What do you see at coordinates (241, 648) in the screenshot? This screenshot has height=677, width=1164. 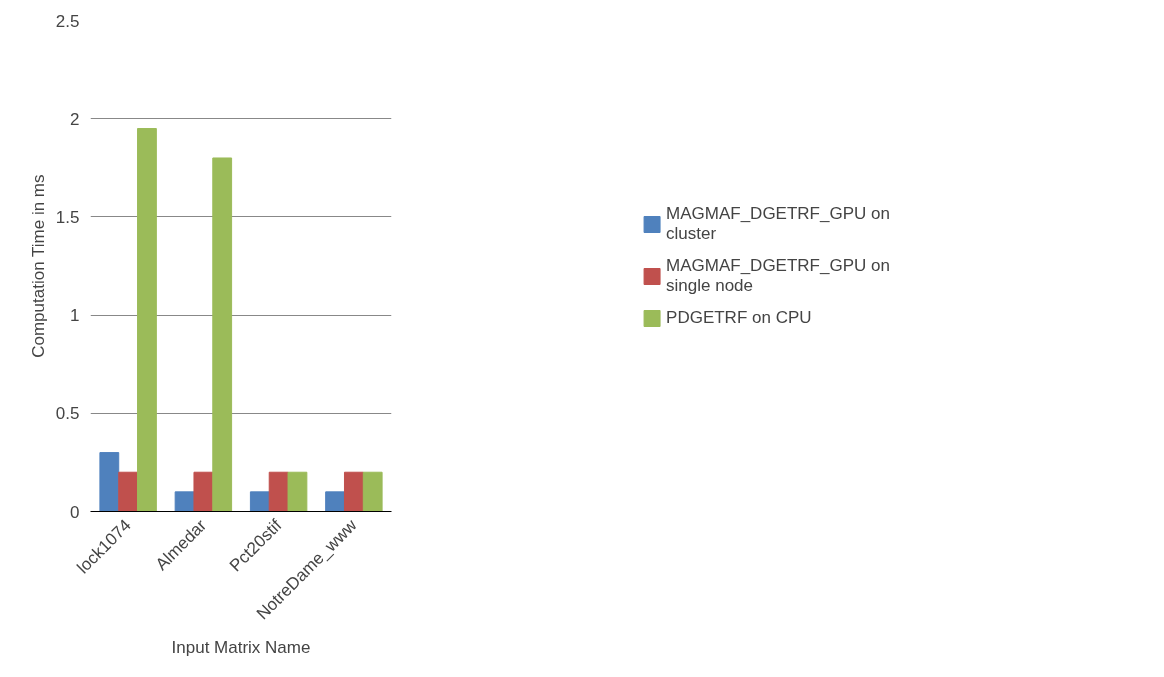 I see `x-axis-title: Input Matrix Name` at bounding box center [241, 648].